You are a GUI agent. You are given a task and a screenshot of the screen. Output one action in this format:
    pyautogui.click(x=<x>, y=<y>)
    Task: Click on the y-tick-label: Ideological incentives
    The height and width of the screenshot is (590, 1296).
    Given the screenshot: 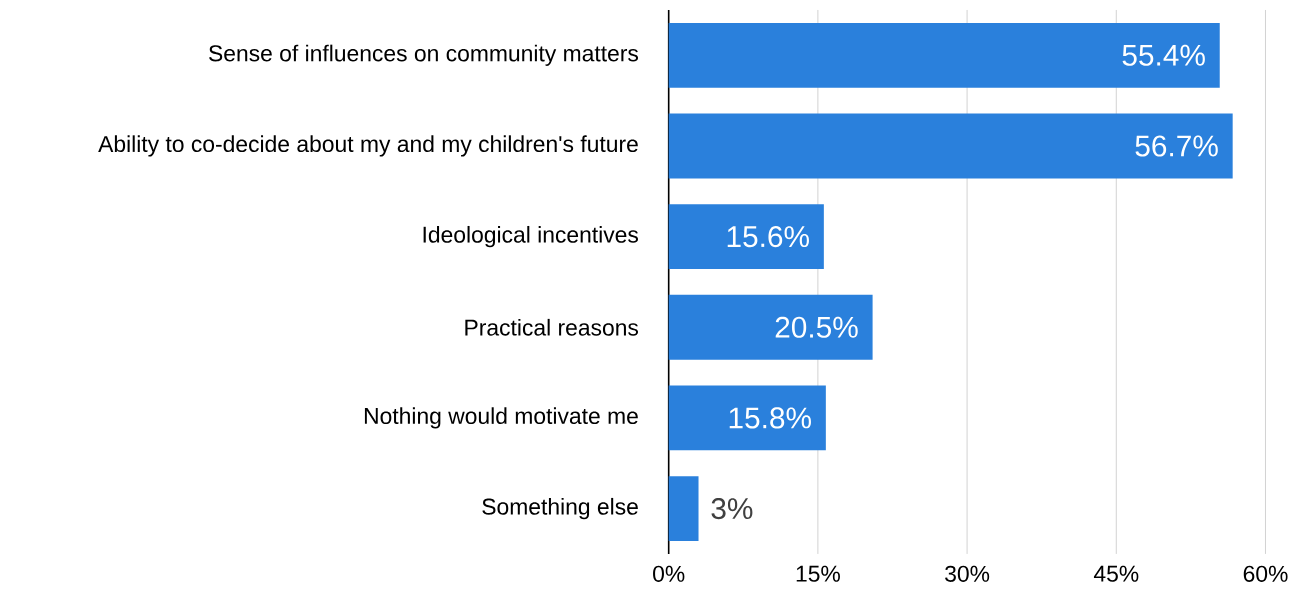 What is the action you would take?
    pyautogui.click(x=530, y=237)
    